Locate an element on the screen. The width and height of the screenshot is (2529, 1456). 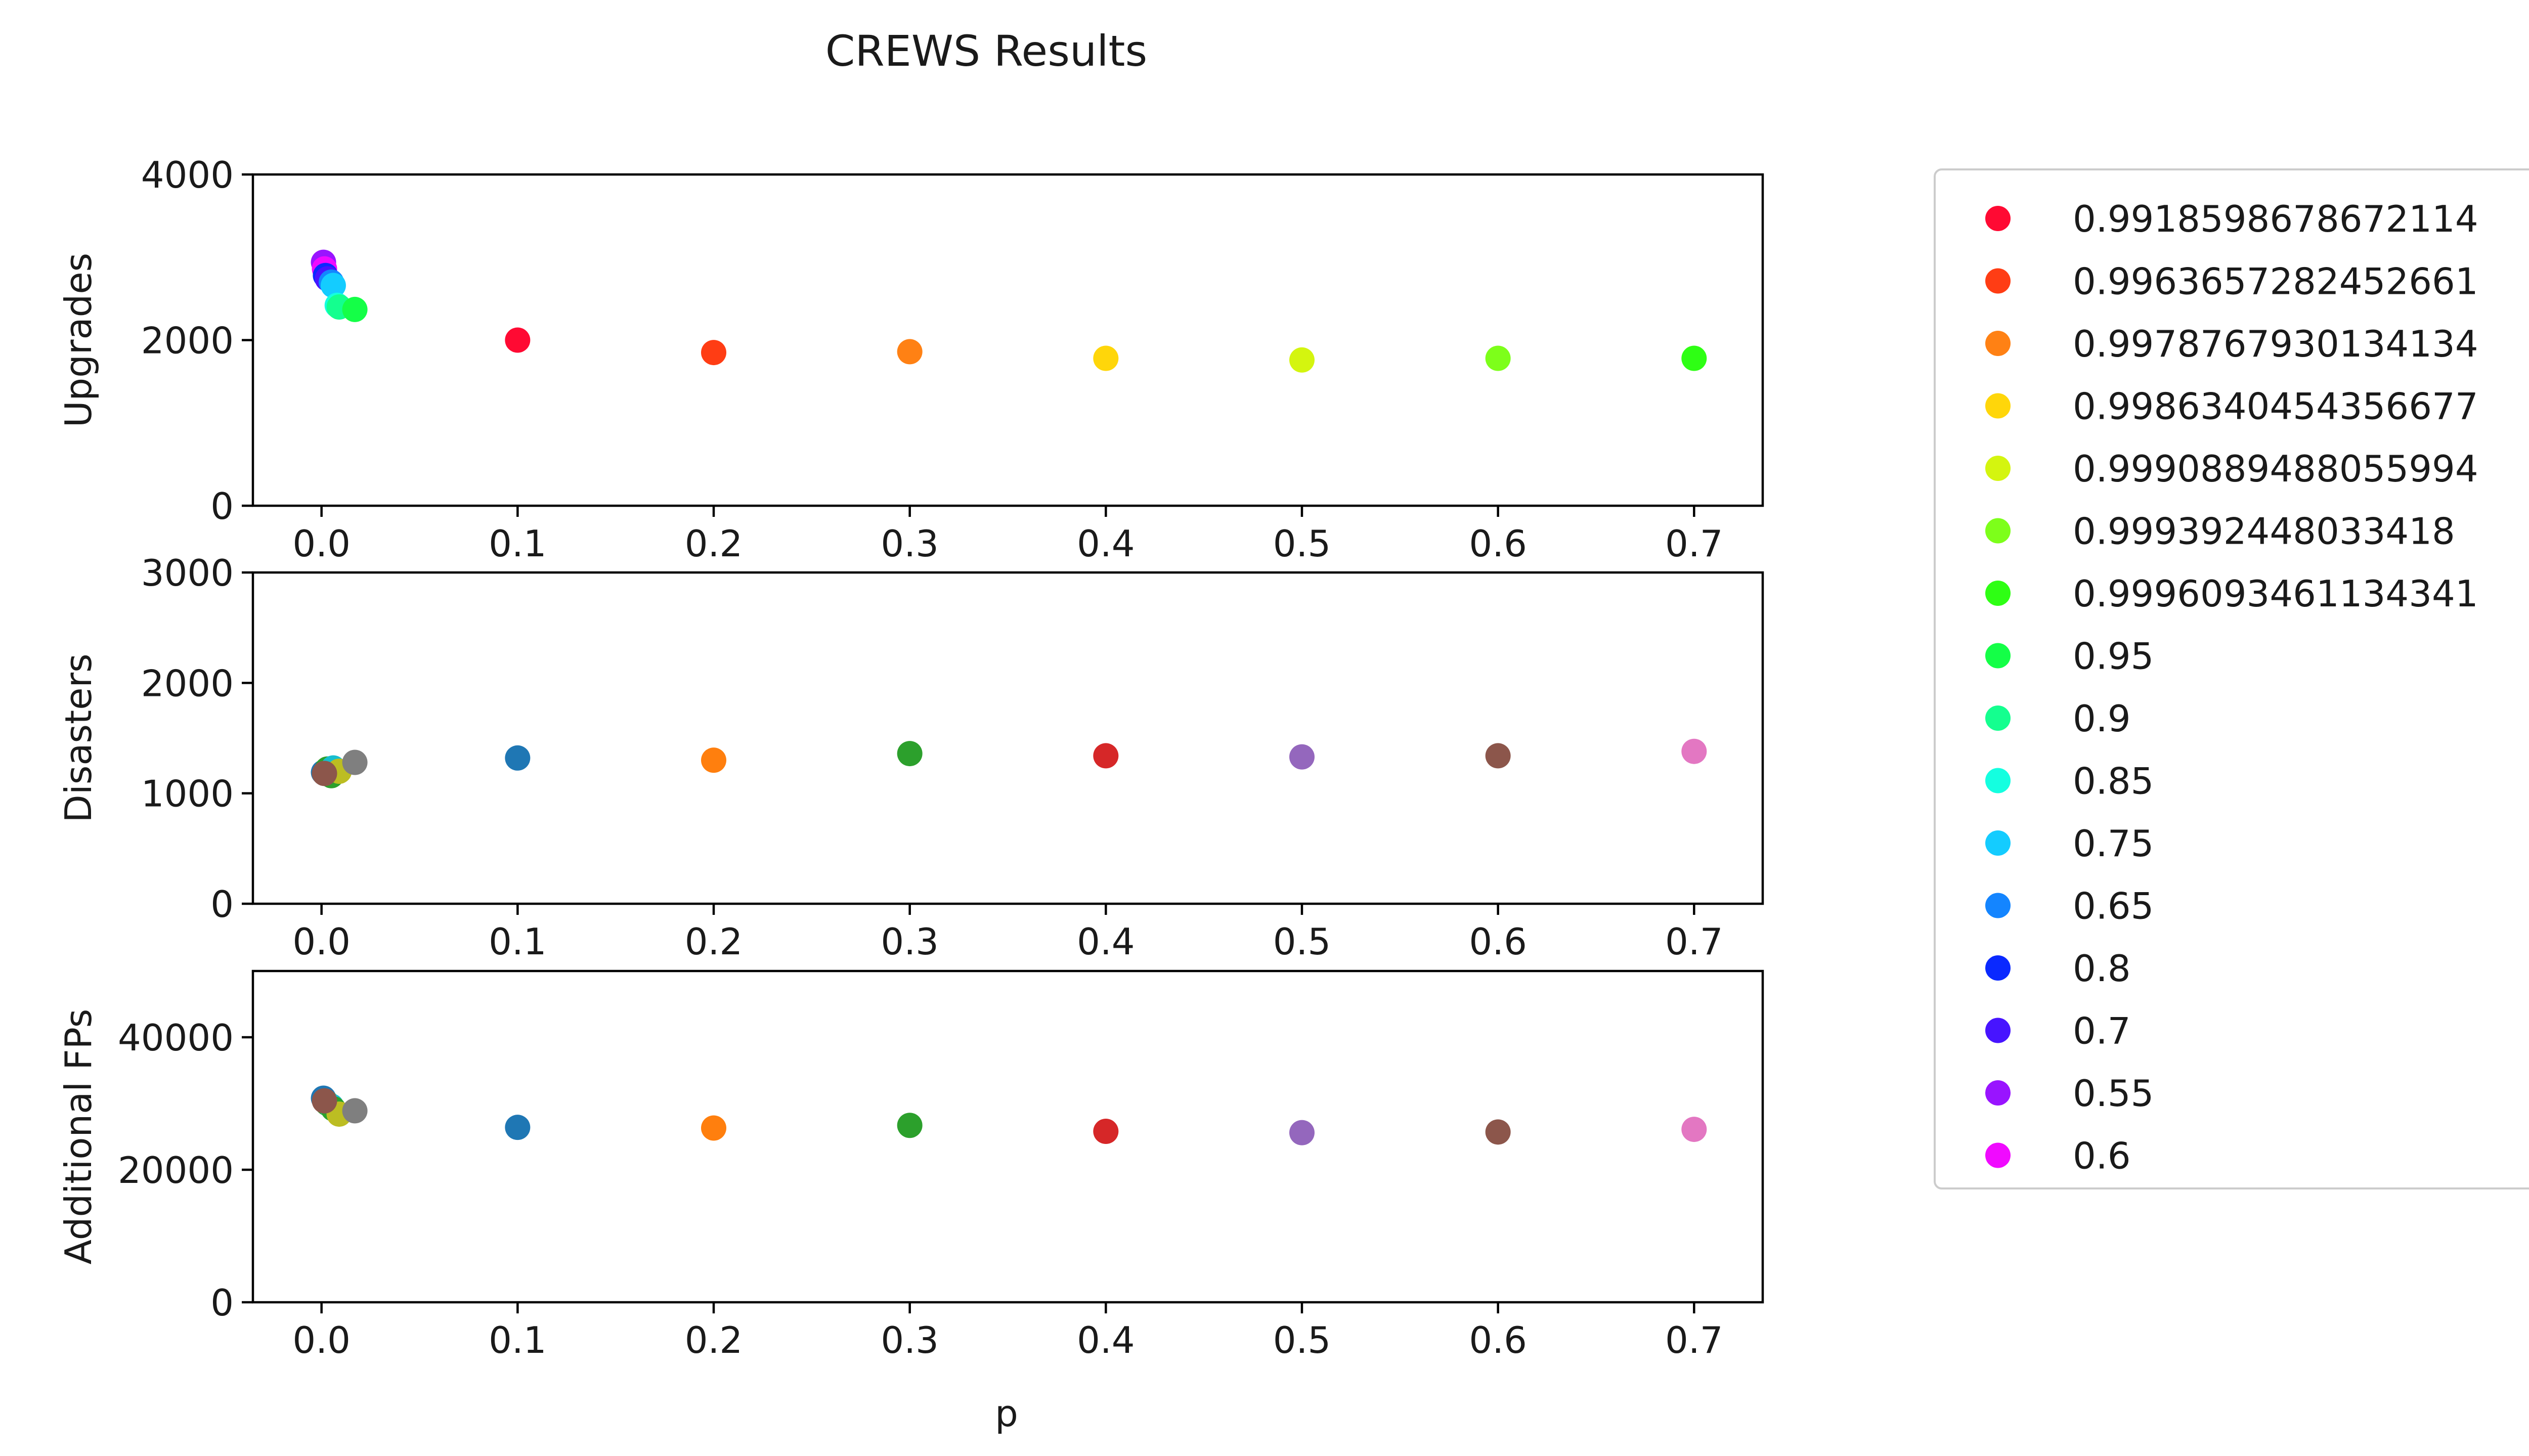
y-tick-label: 20000 is located at coordinates (176, 1170).